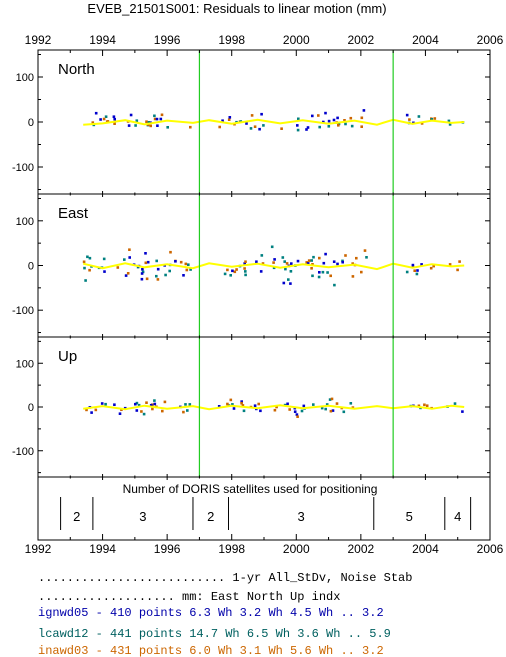  Describe the element at coordinates (142, 516) in the screenshot. I see `satellite-count: 3` at that location.